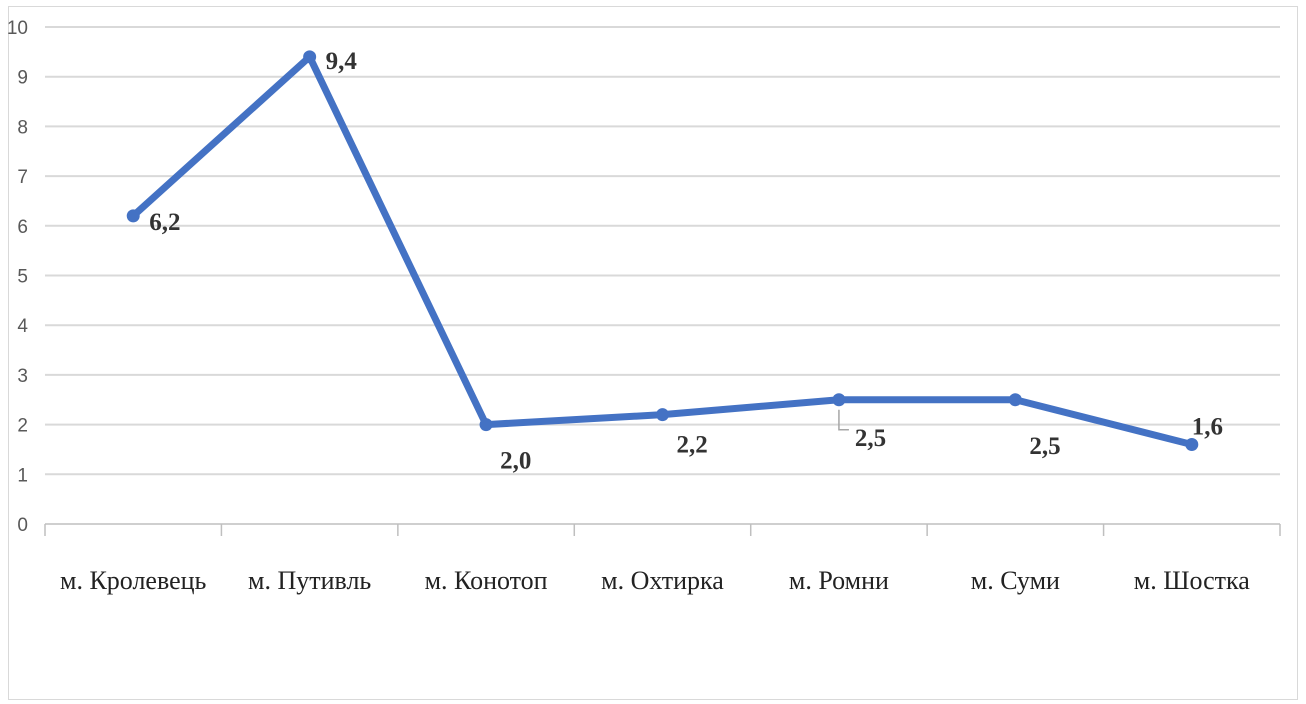 The height and width of the screenshot is (704, 1306). Describe the element at coordinates (22, 426) in the screenshot. I see `y-tick-label: 2` at that location.